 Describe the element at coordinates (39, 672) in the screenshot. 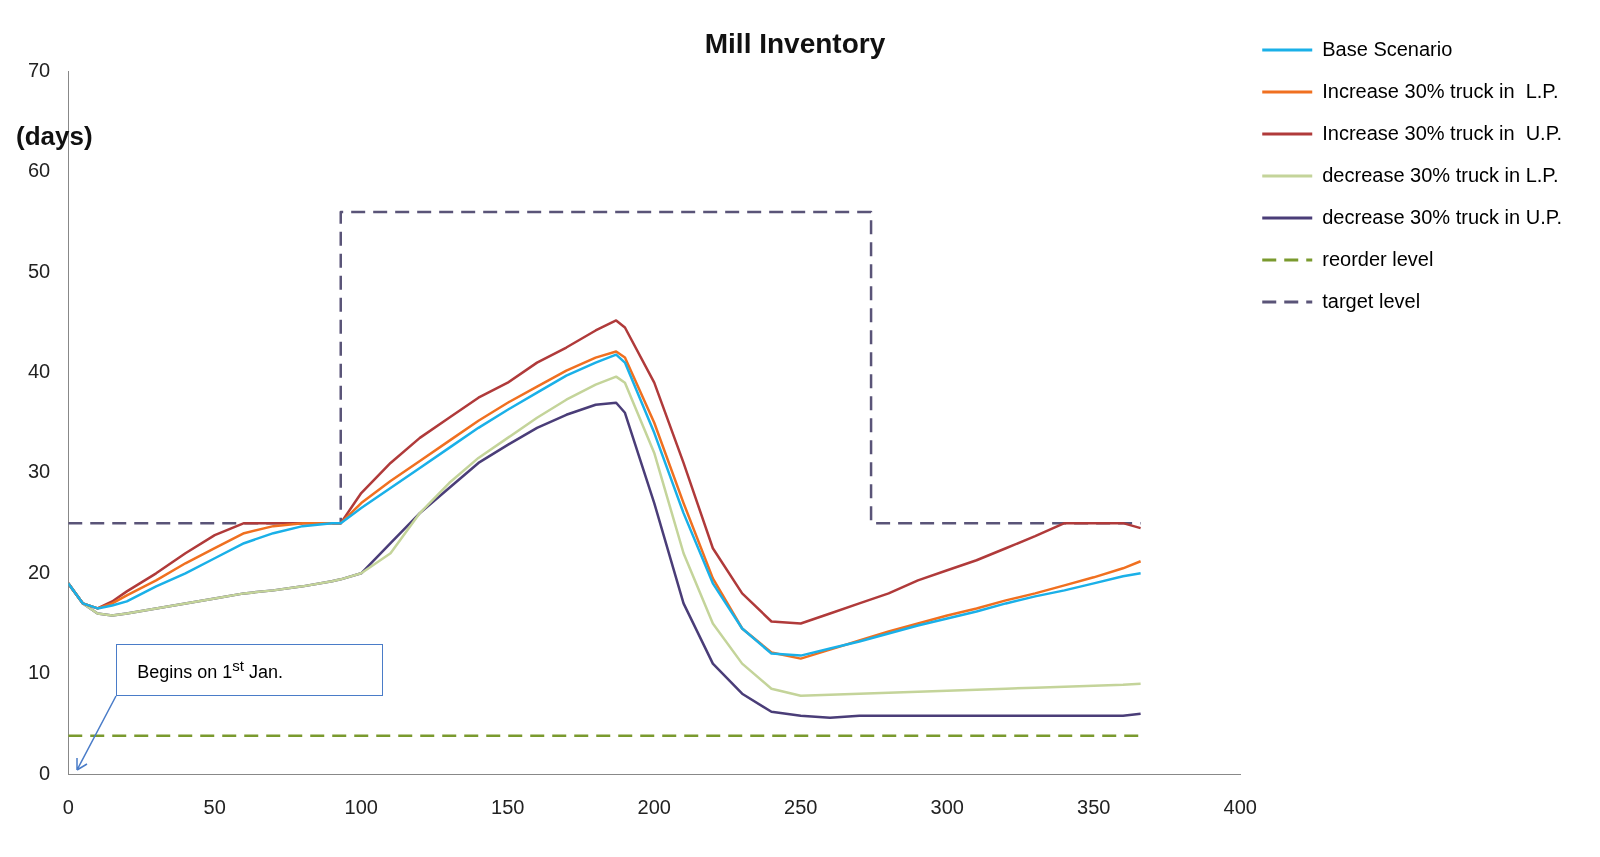

I see `y-tick-label: 10` at that location.